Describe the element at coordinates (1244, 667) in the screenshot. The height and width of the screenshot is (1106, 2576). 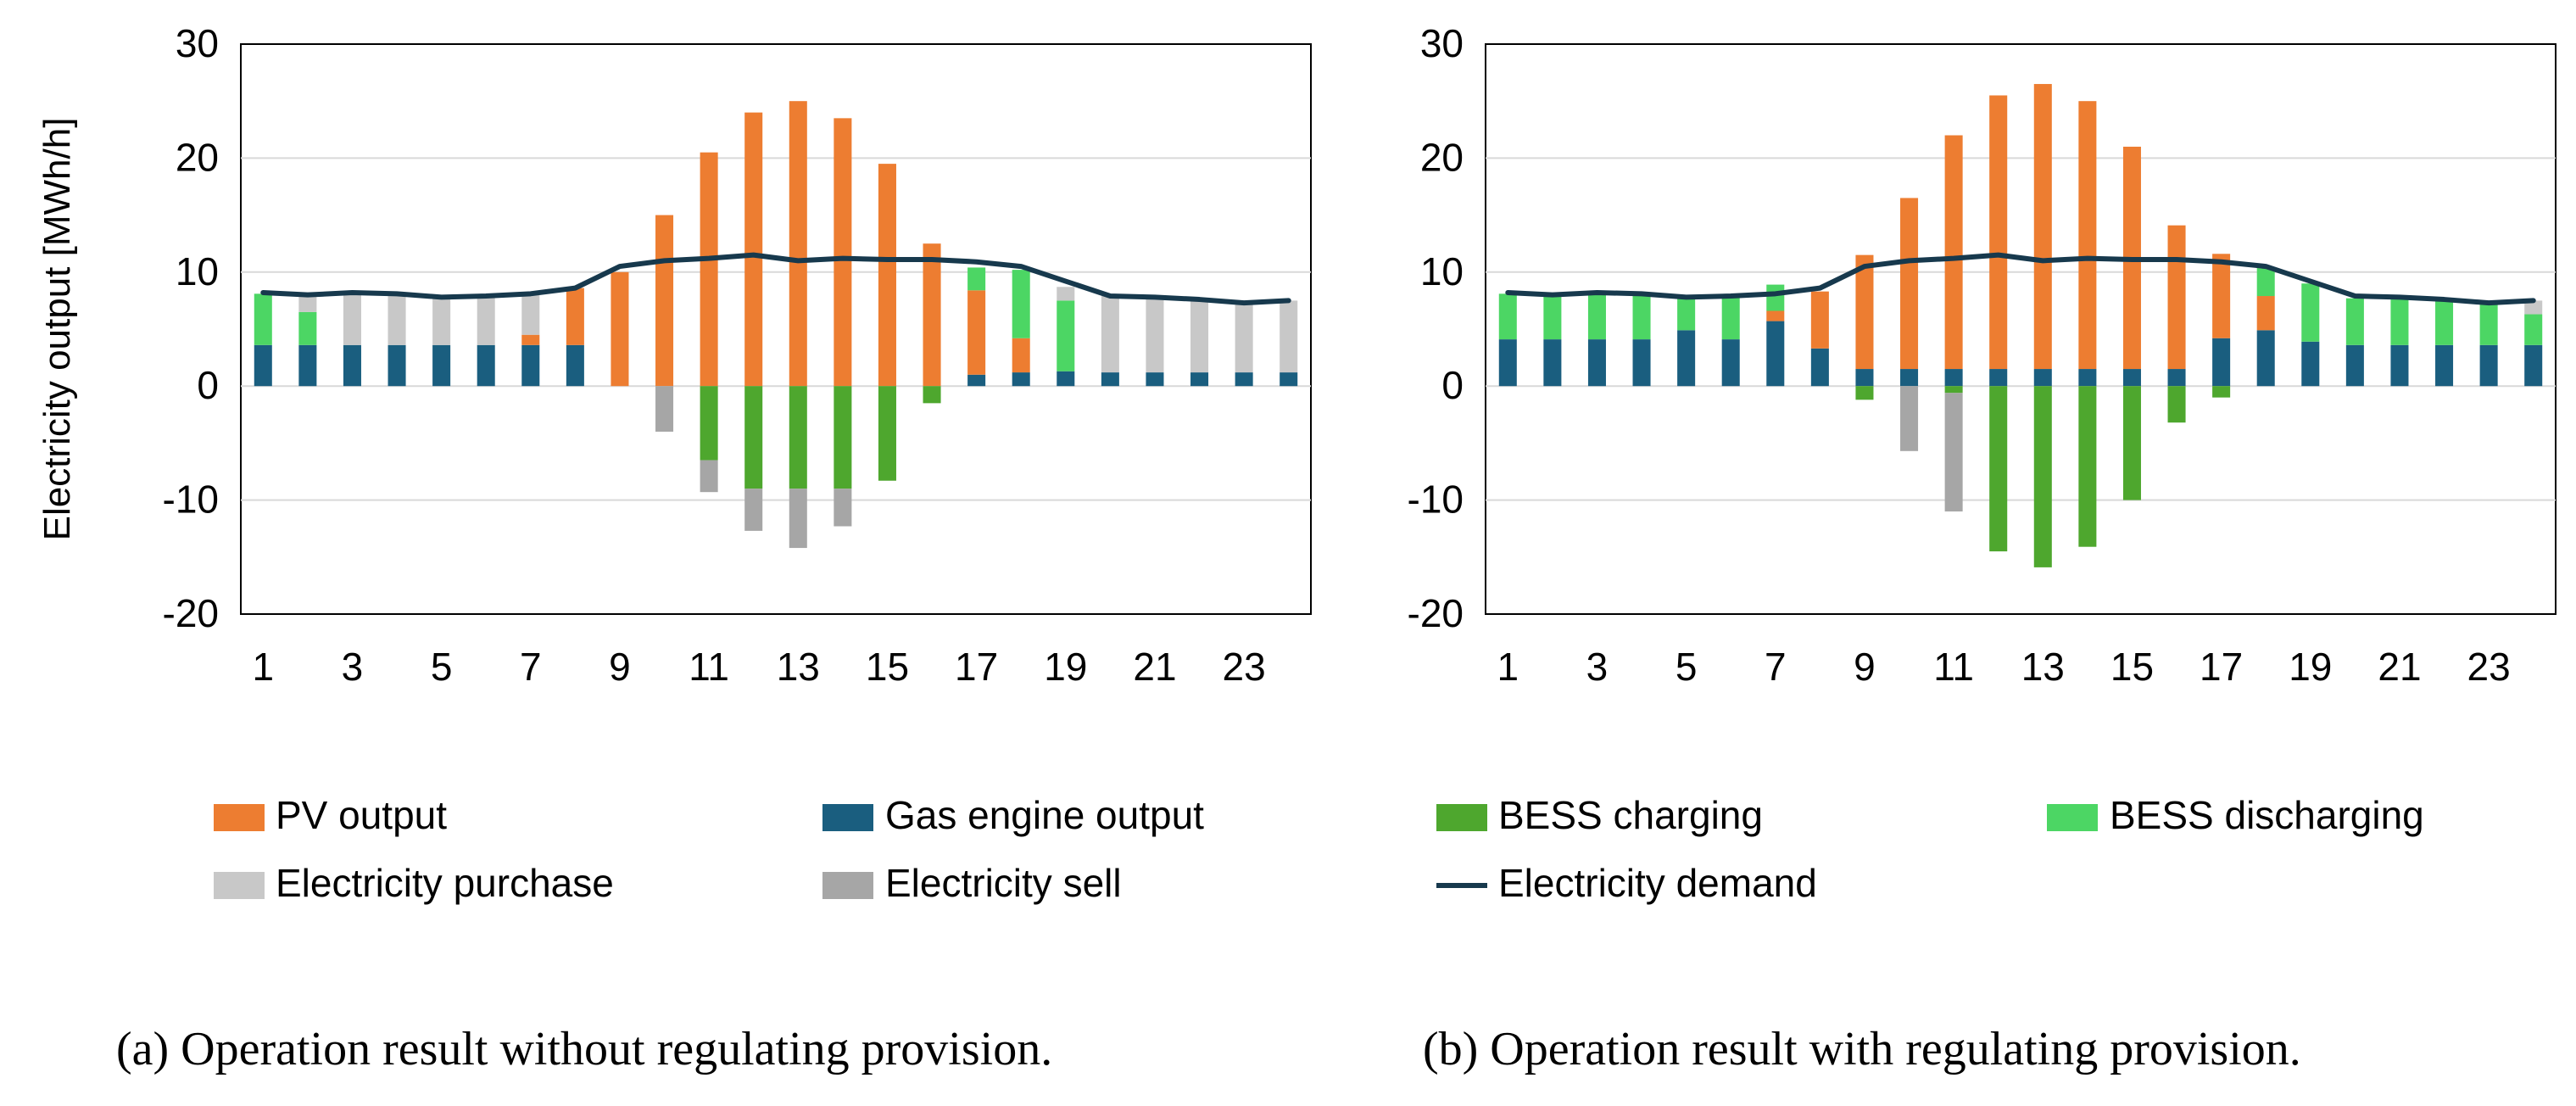
I see `x-tick-label: 23` at that location.